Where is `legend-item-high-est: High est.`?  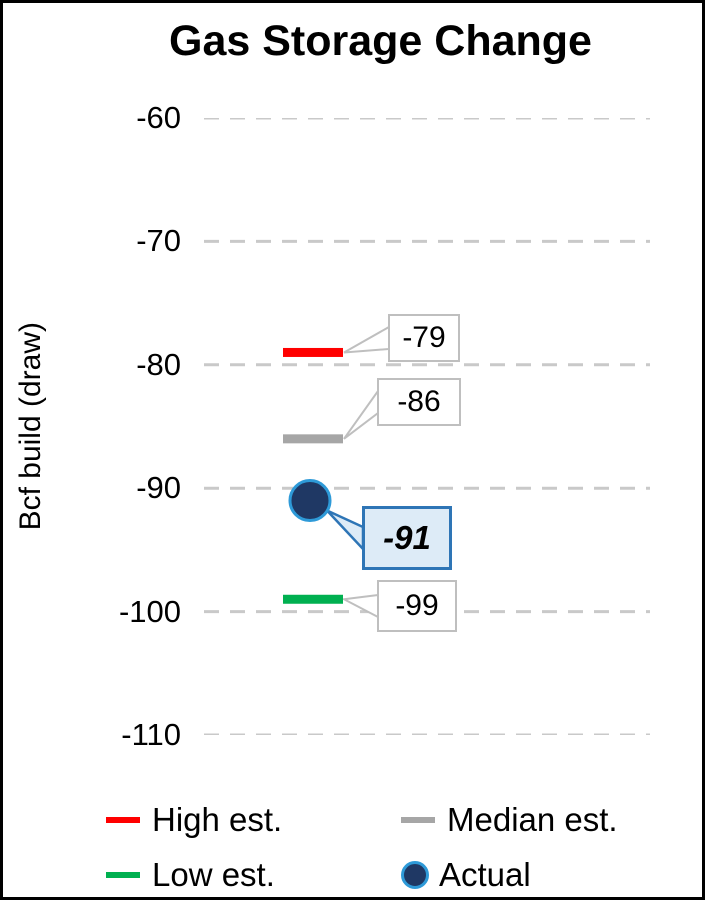 legend-item-high-est: High est. is located at coordinates (194, 820).